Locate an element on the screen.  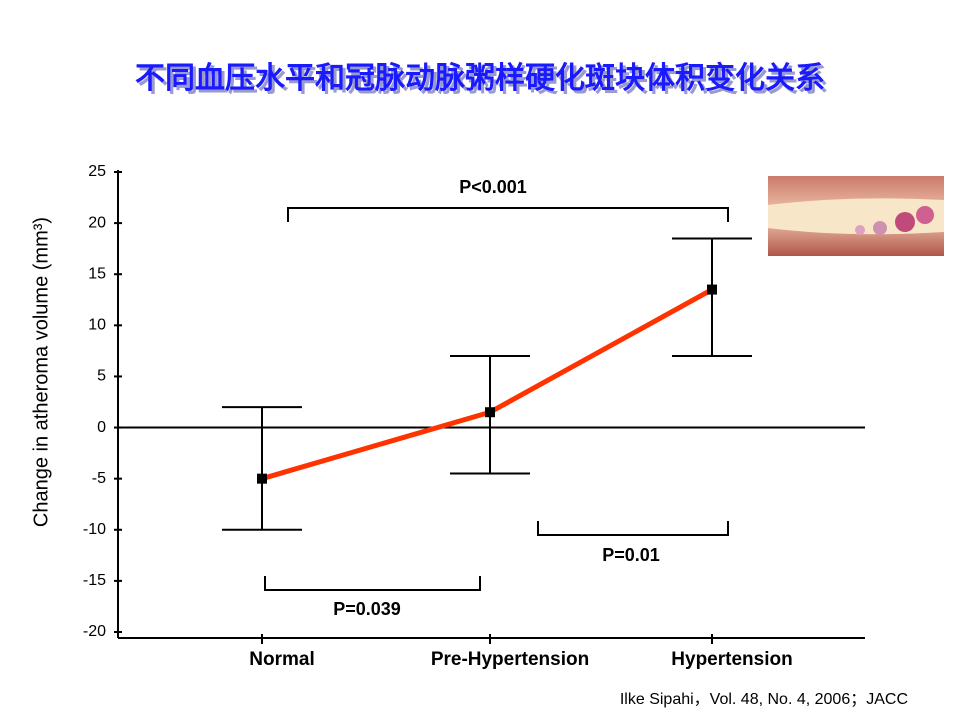
y-axis-label: Change in atheroma volume (mm³) is located at coordinates (41, 372).